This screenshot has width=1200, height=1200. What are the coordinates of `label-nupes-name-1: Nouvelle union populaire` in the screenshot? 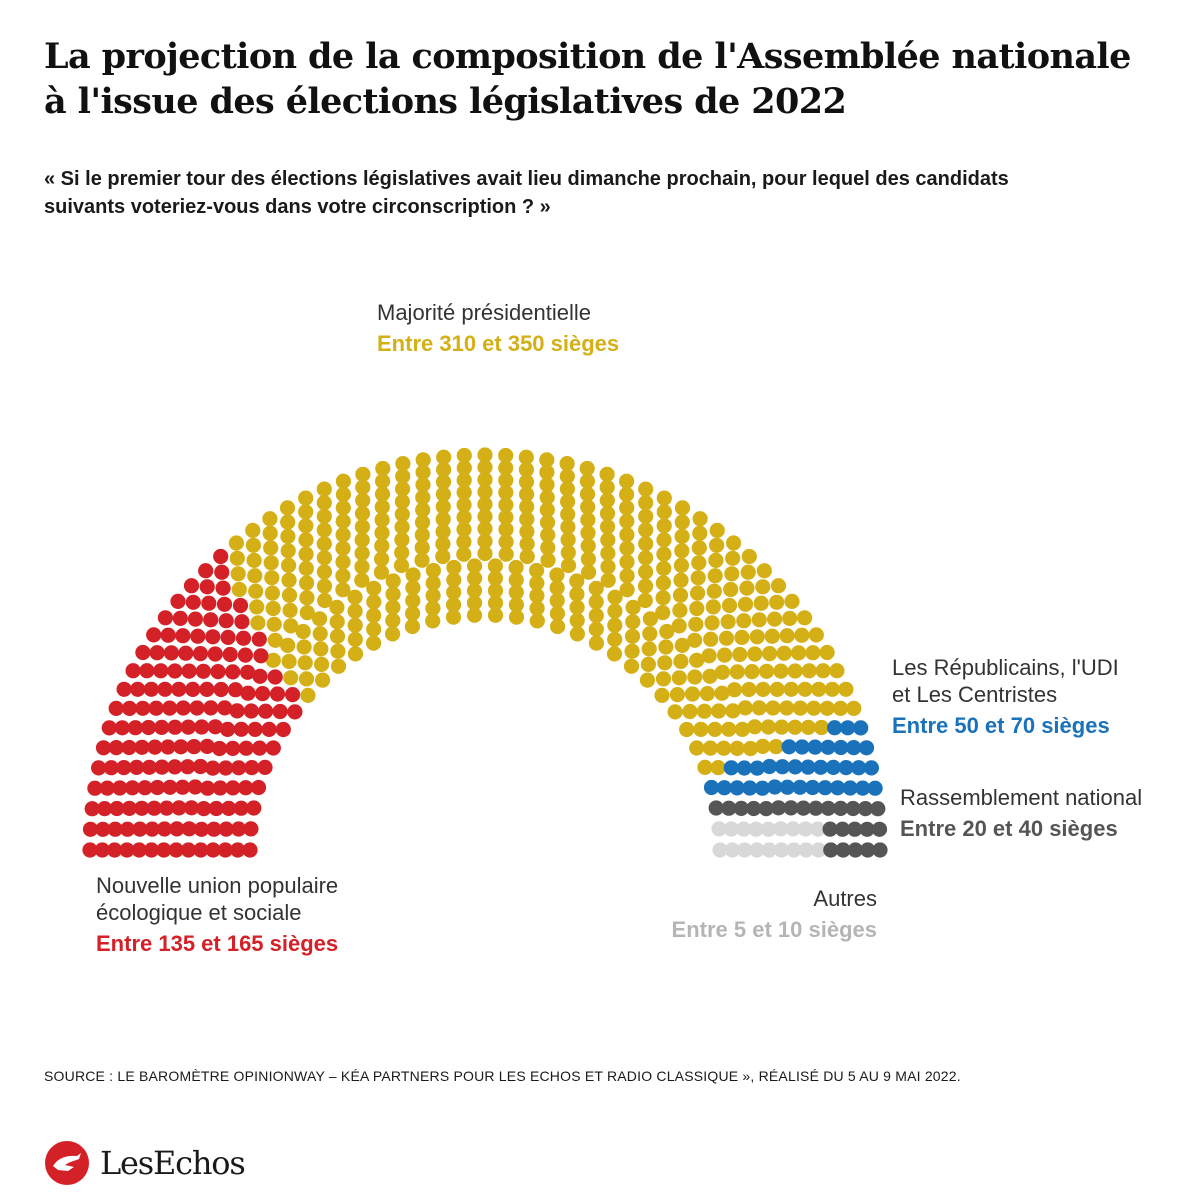 It's located at (217, 885).